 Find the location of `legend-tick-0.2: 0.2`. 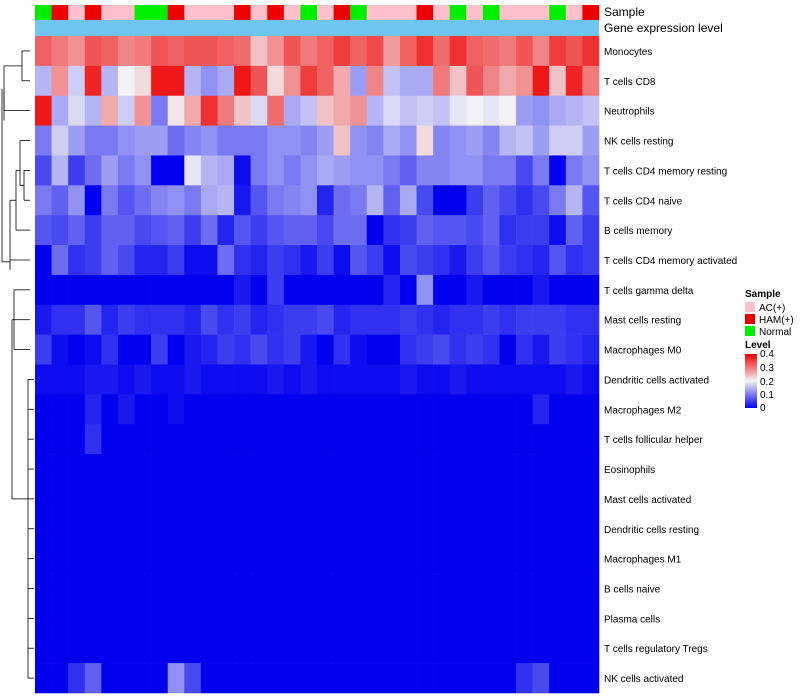

legend-tick-0.2: 0.2 is located at coordinates (767, 382).